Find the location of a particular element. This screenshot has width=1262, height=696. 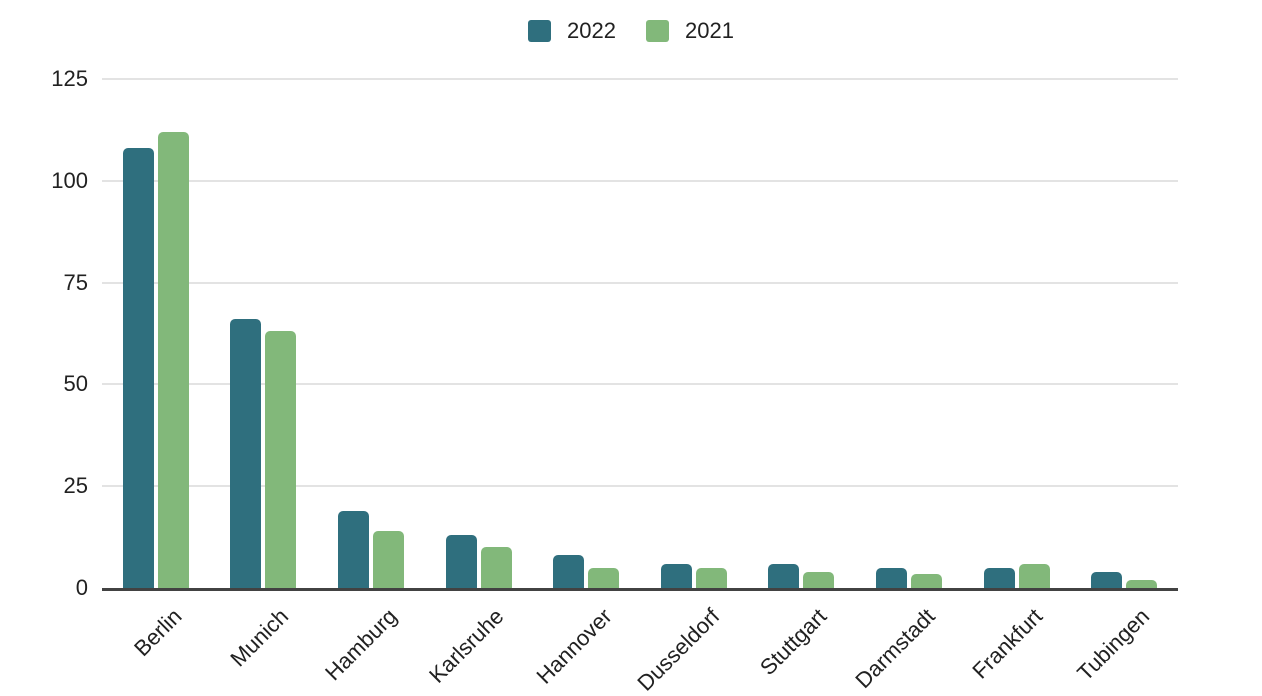

chart-legend: 2022 2021 is located at coordinates (631, 31).